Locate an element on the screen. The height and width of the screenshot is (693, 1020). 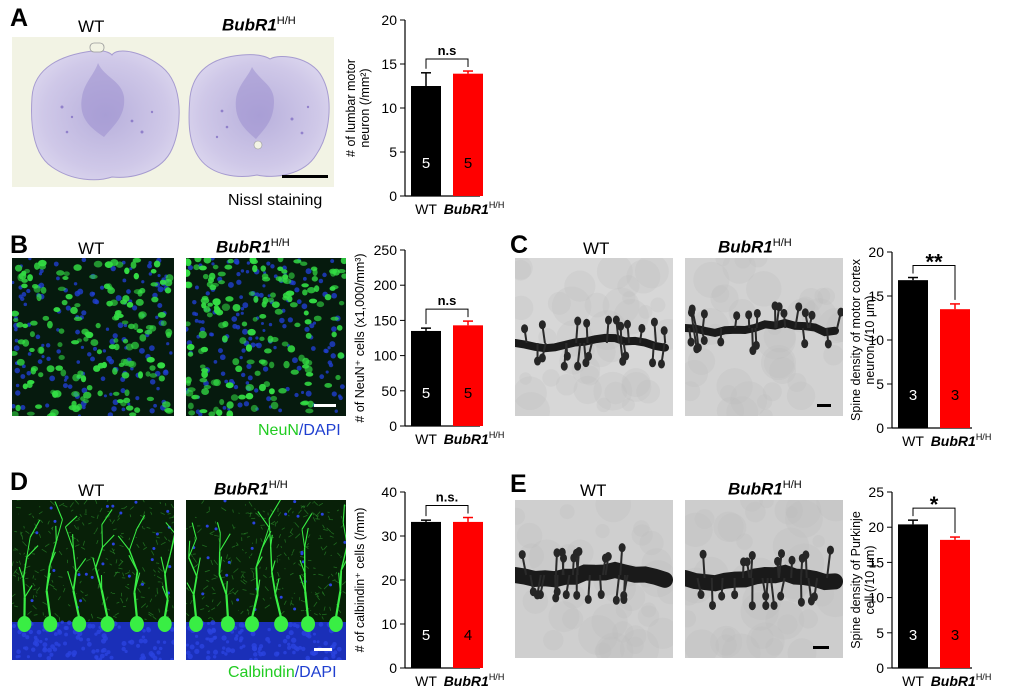
y-axis-label: neuron (/mm²) is located at coordinates (365, 107).